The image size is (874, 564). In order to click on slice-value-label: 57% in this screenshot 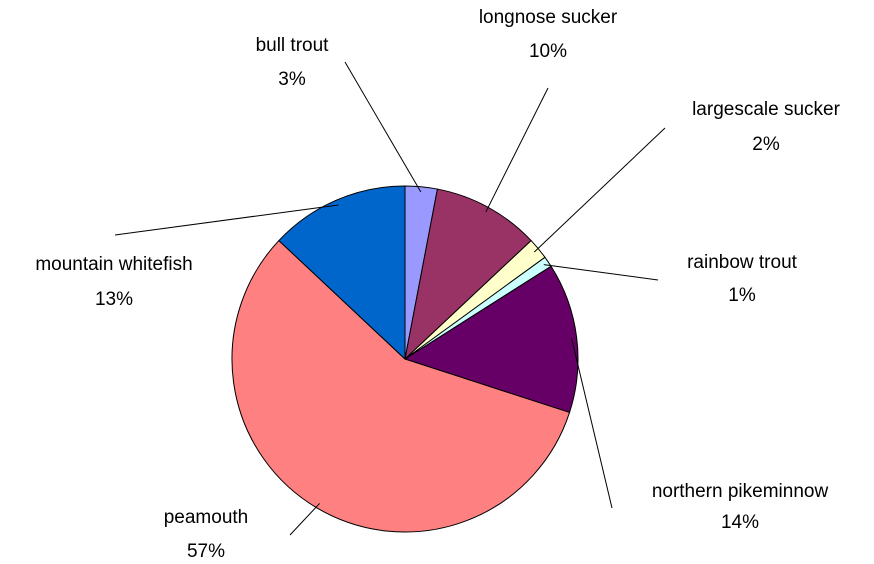, I will do `click(206, 551)`.